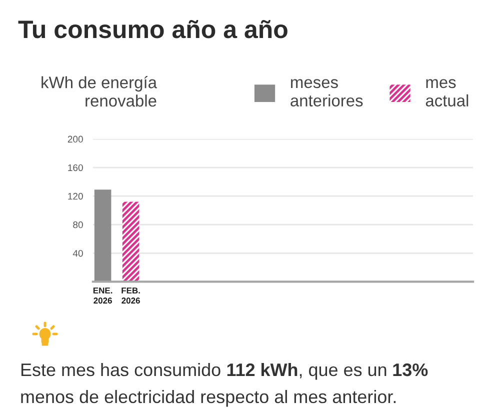 The height and width of the screenshot is (419, 500). What do you see at coordinates (447, 92) in the screenshot?
I see `legend-label: mes actual` at bounding box center [447, 92].